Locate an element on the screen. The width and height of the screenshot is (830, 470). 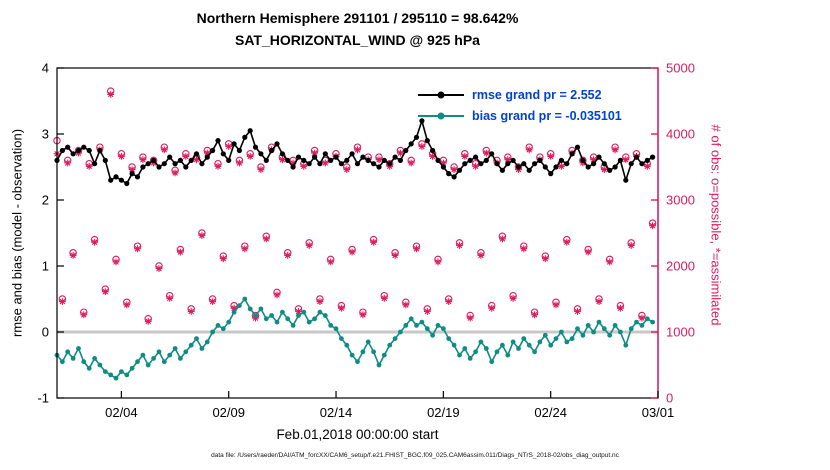
rmse-line-sample is located at coordinates (441, 94).